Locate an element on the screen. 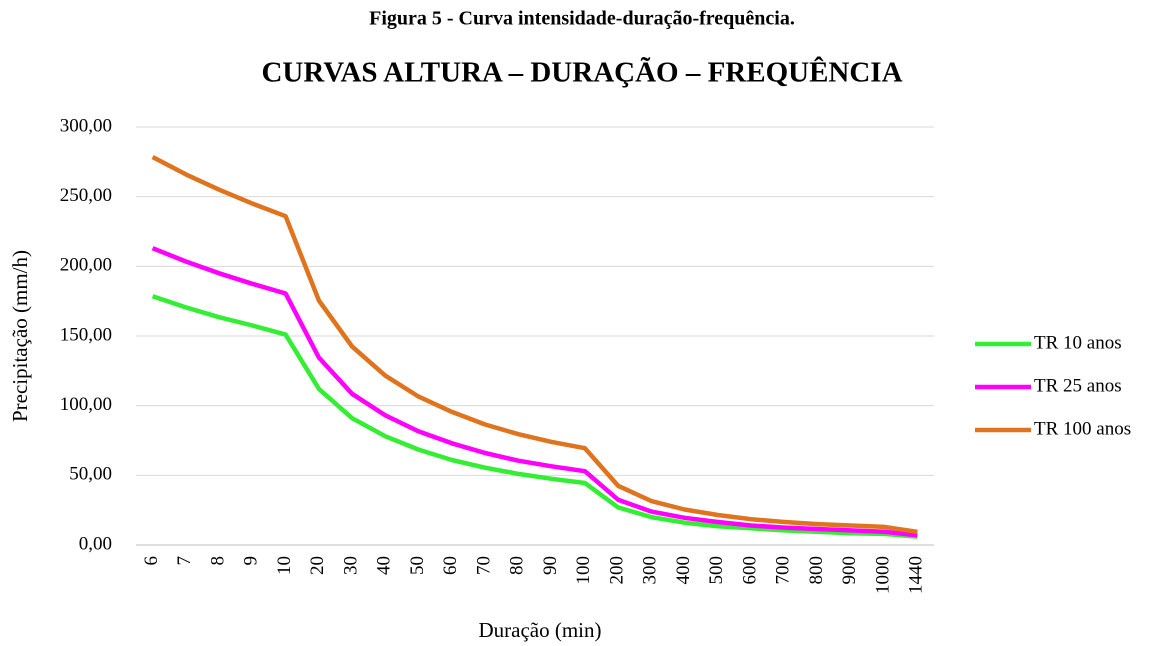 The width and height of the screenshot is (1164, 646). x-tick-label: 10 is located at coordinates (284, 565).